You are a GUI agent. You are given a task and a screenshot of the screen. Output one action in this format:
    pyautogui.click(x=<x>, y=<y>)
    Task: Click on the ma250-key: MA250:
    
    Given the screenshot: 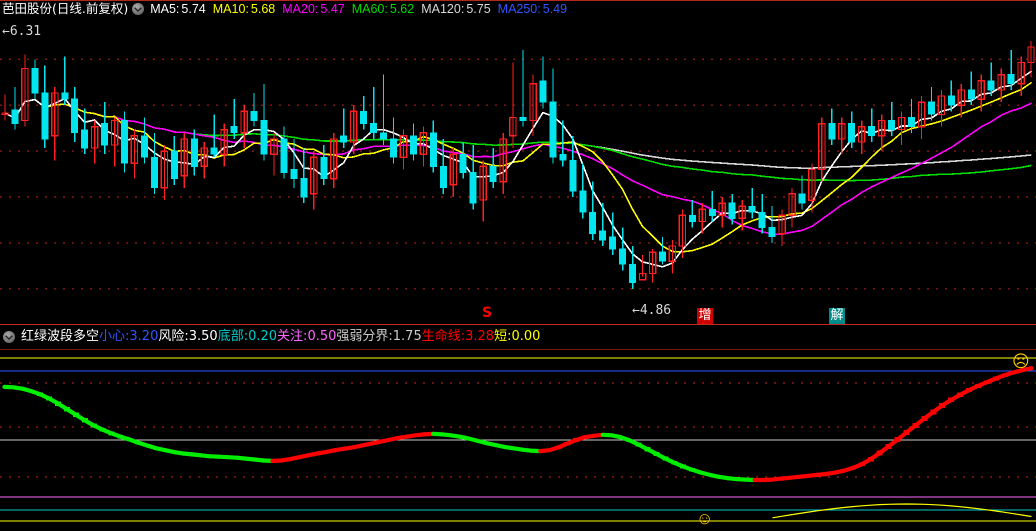 What is the action you would take?
    pyautogui.click(x=519, y=9)
    